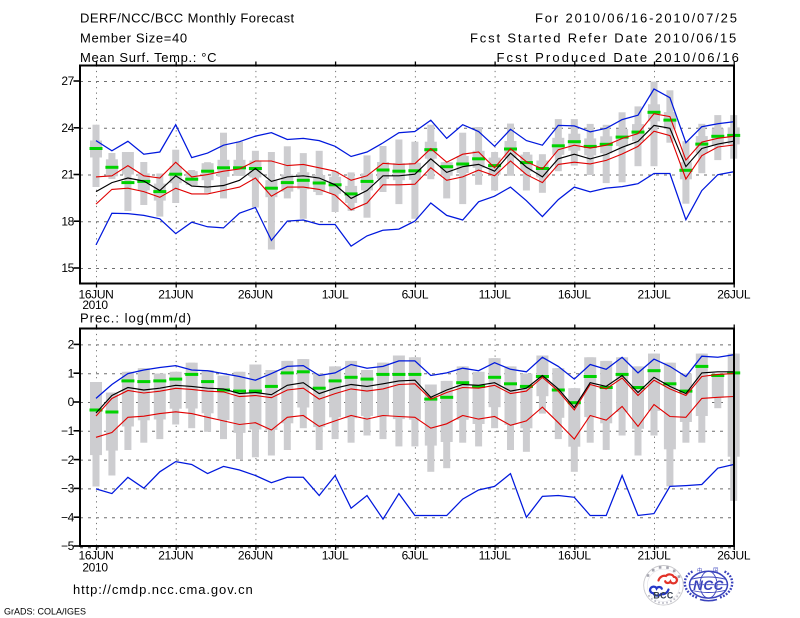 The width and height of the screenshot is (800, 618). I want to click on svg-text: −4, so click(68, 517).